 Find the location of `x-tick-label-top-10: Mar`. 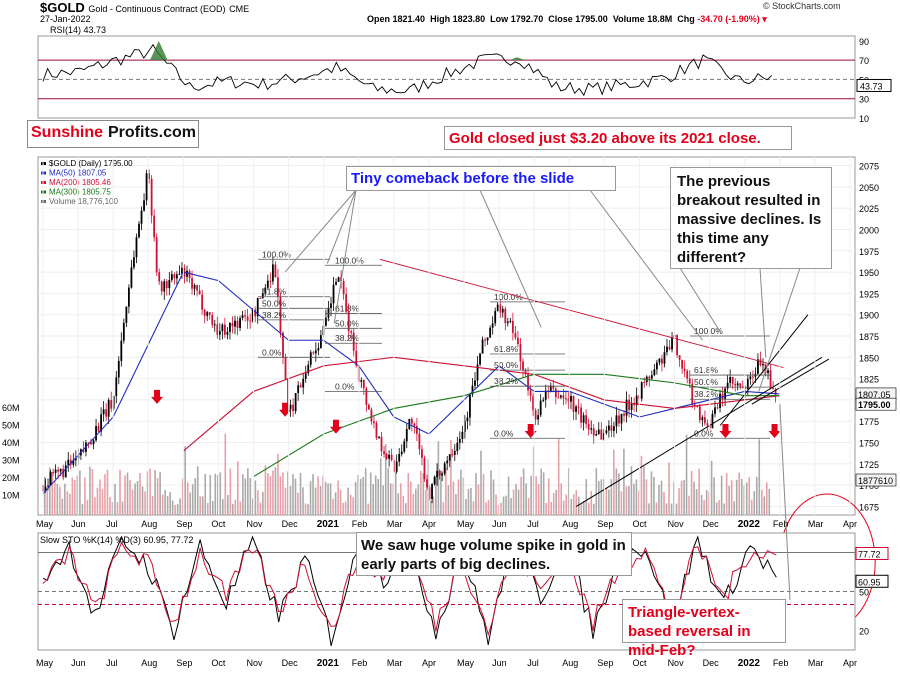

x-tick-label-top-10: Mar is located at coordinates (395, 524).